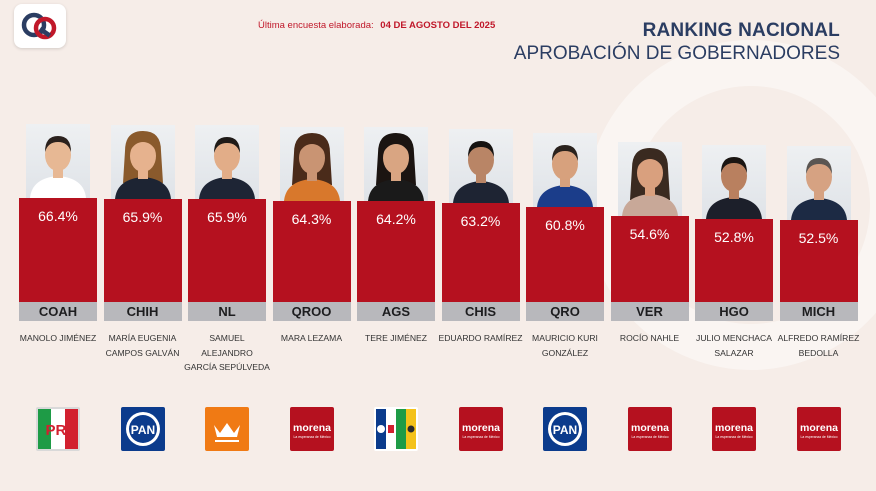  What do you see at coordinates (565, 345) in the screenshot?
I see `governor-name: Mauricio Kuri González` at bounding box center [565, 345].